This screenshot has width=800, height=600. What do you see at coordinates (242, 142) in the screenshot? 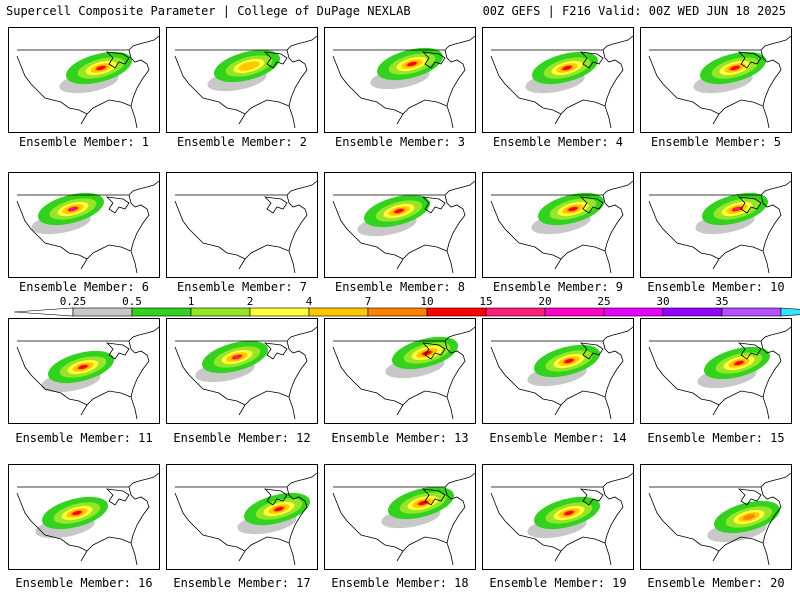
I see `member-label: Ensemble Member: 2` at bounding box center [242, 142].